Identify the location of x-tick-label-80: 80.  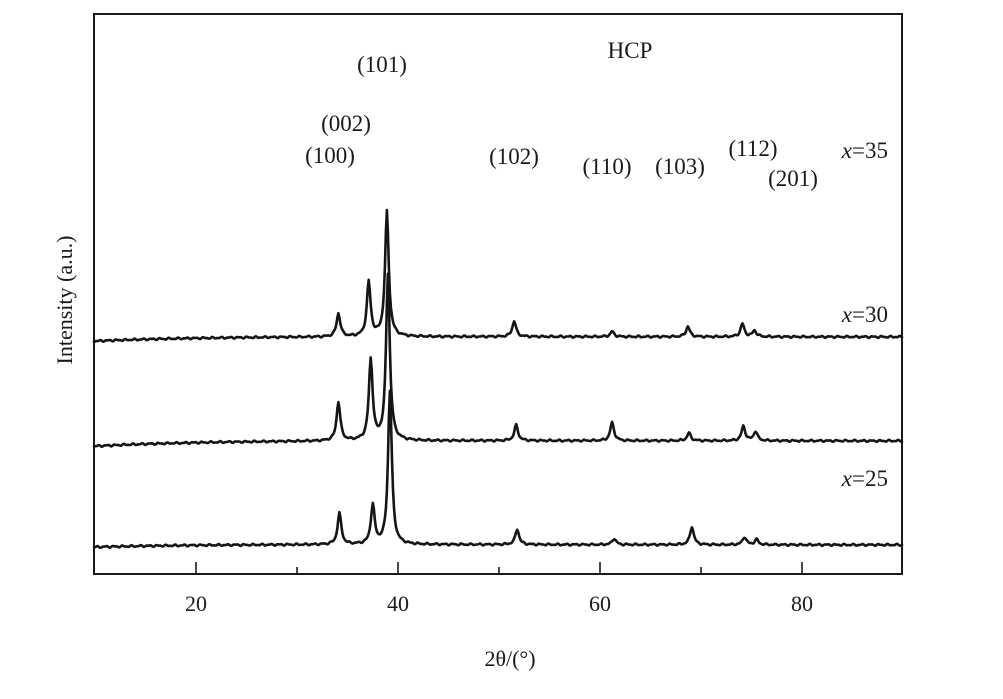
(802, 603).